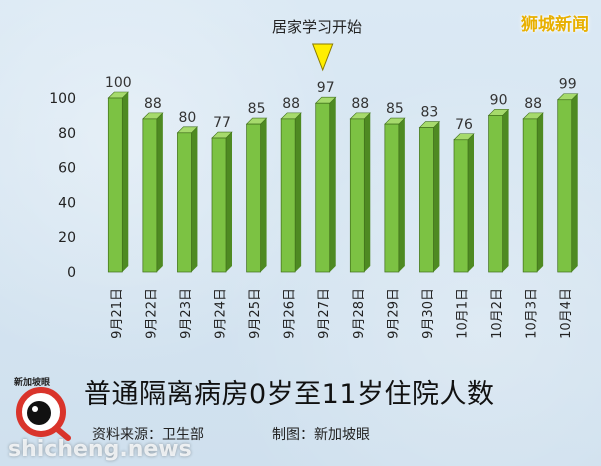 Image resolution: width=601 pixels, height=466 pixels. I want to click on x-tick-label: 9月23日, so click(186, 313).